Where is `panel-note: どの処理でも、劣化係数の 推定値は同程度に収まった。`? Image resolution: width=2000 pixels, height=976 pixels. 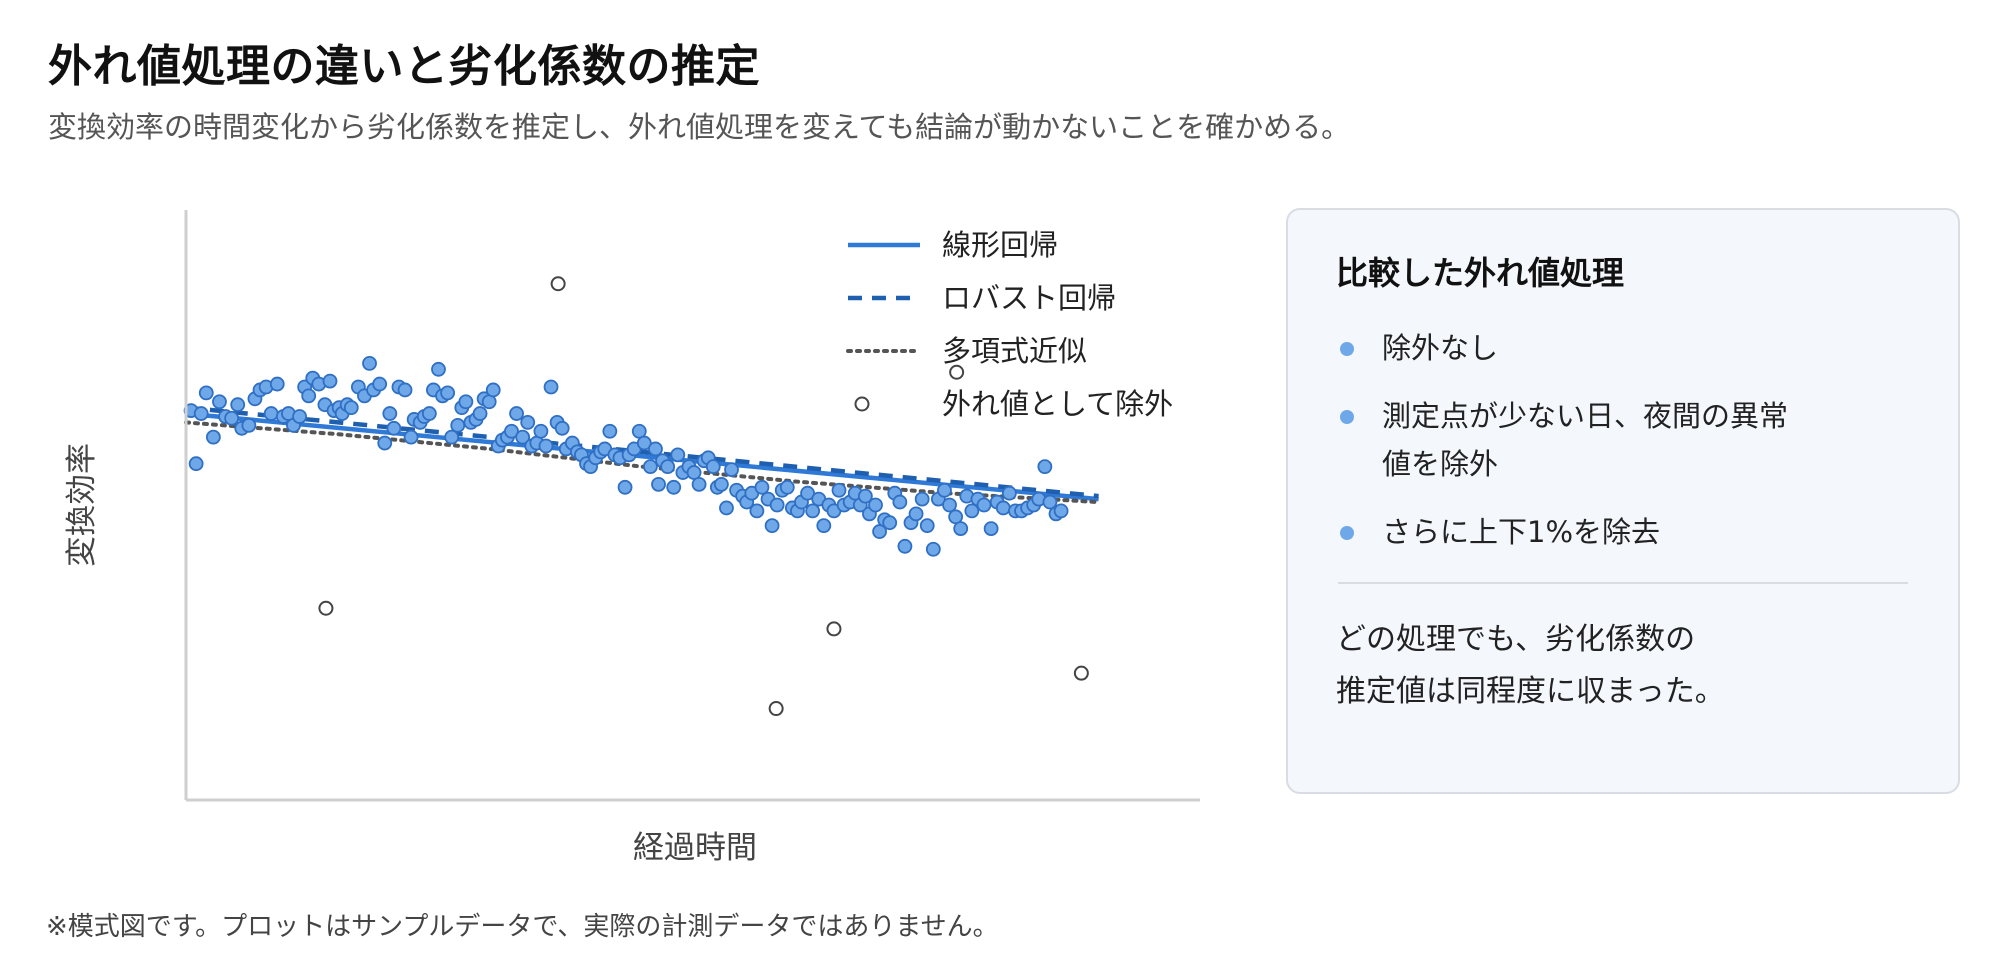 panel-note: どの処理でも、劣化係数の 推定値は同程度に収まった。 is located at coordinates (1530, 665).